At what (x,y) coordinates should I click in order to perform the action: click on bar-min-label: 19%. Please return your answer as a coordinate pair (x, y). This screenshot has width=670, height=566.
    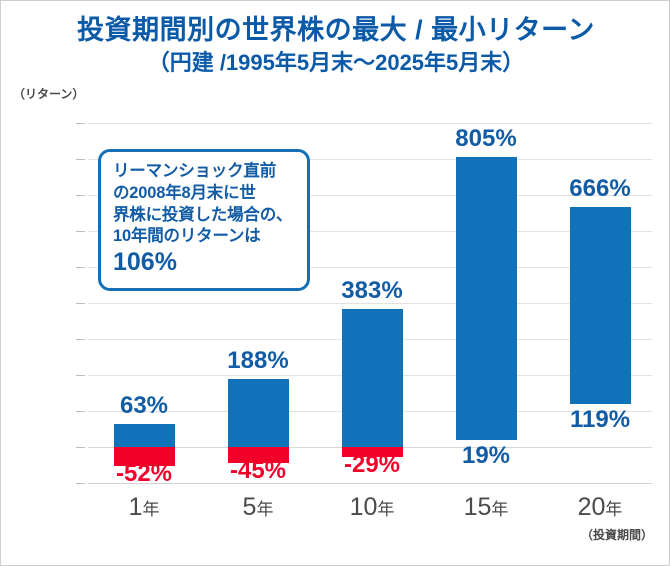
    Looking at the image, I should click on (486, 456).